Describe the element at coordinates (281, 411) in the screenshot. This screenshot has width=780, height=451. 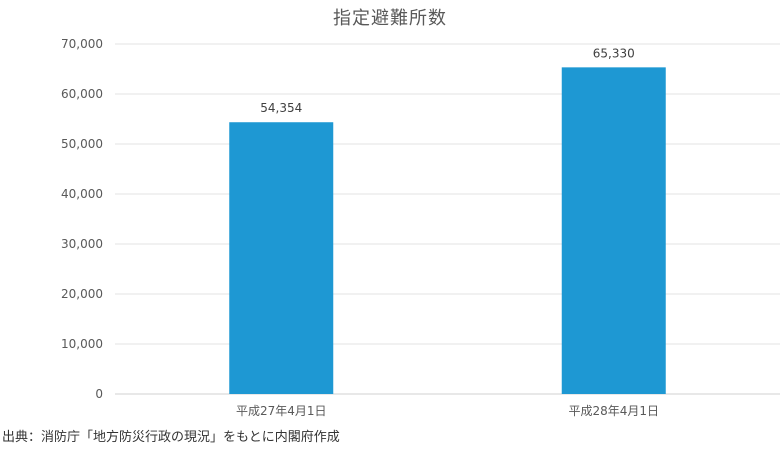
I see `x-tick-label: 平成27年4月1日` at that location.